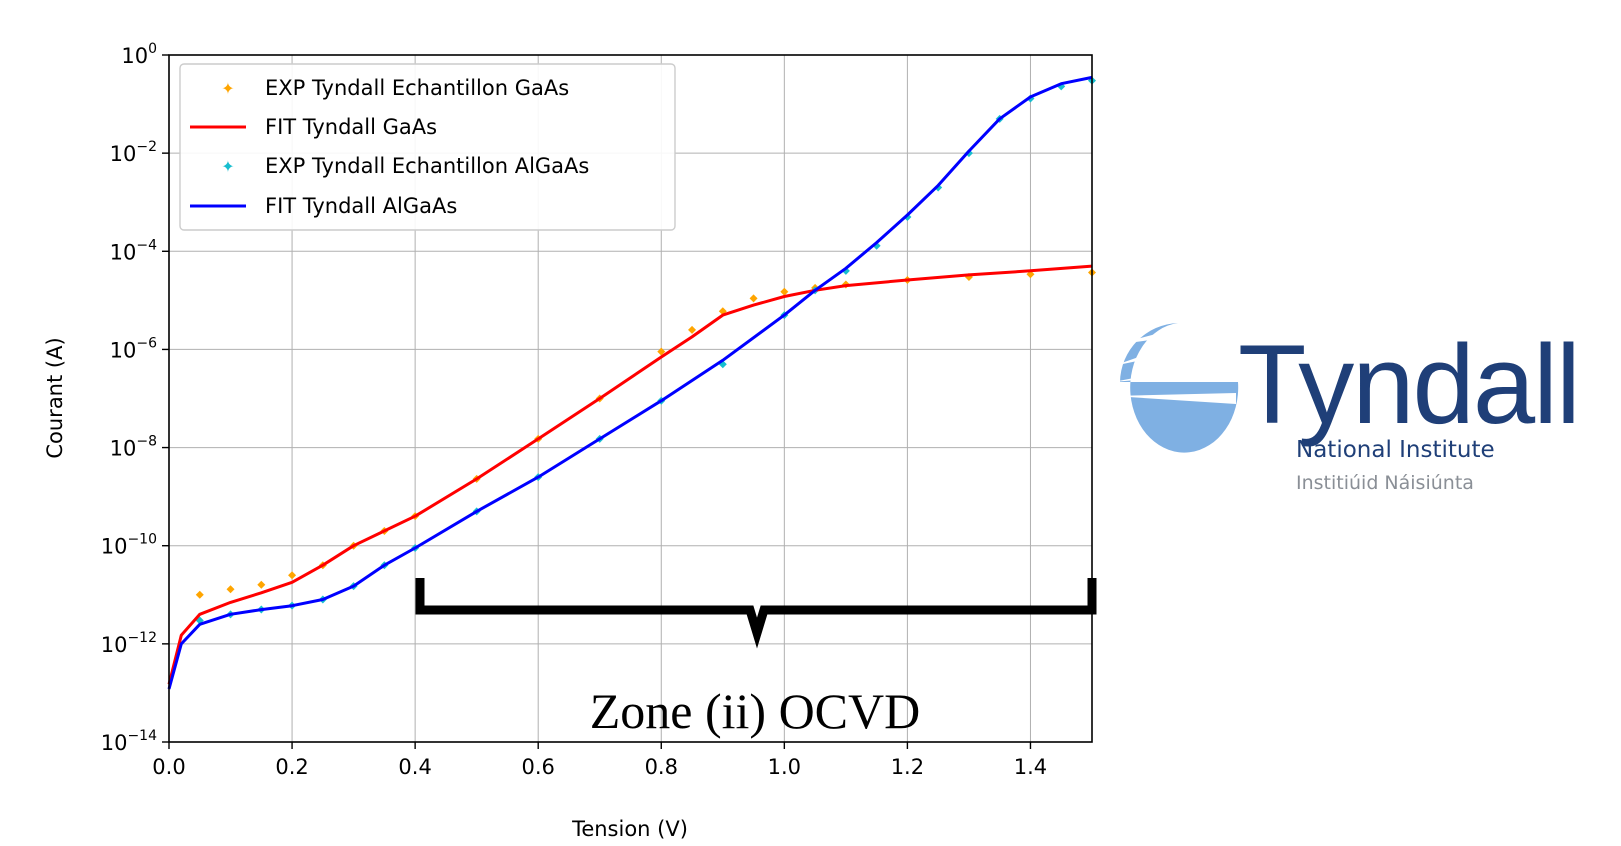  Describe the element at coordinates (133, 250) in the screenshot. I see `y-tick-label: 10⁻⁴` at that location.